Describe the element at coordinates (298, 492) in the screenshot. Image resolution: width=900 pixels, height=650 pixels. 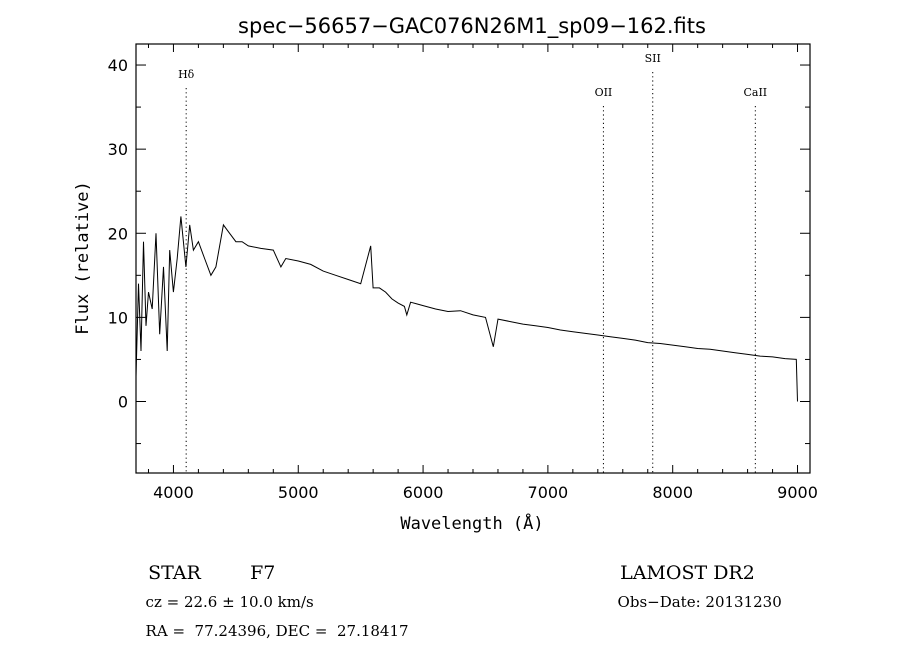
I see `x-tick-label: 5000` at that location.